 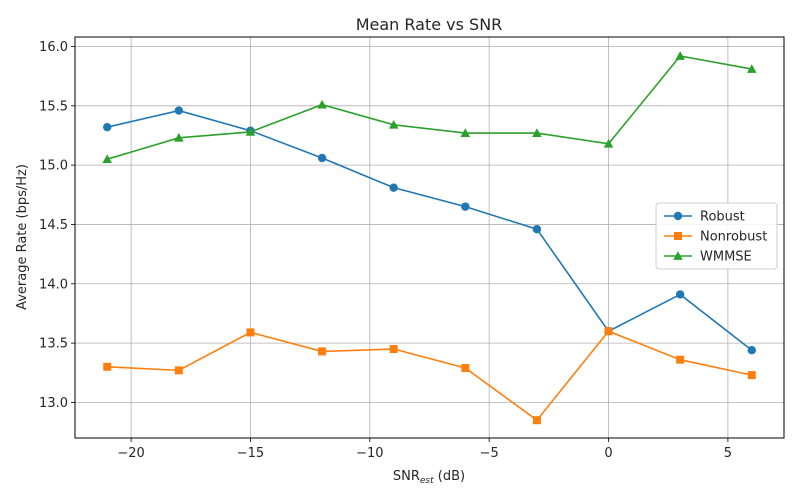 I want to click on x-tick-label: 0, so click(x=608, y=453).